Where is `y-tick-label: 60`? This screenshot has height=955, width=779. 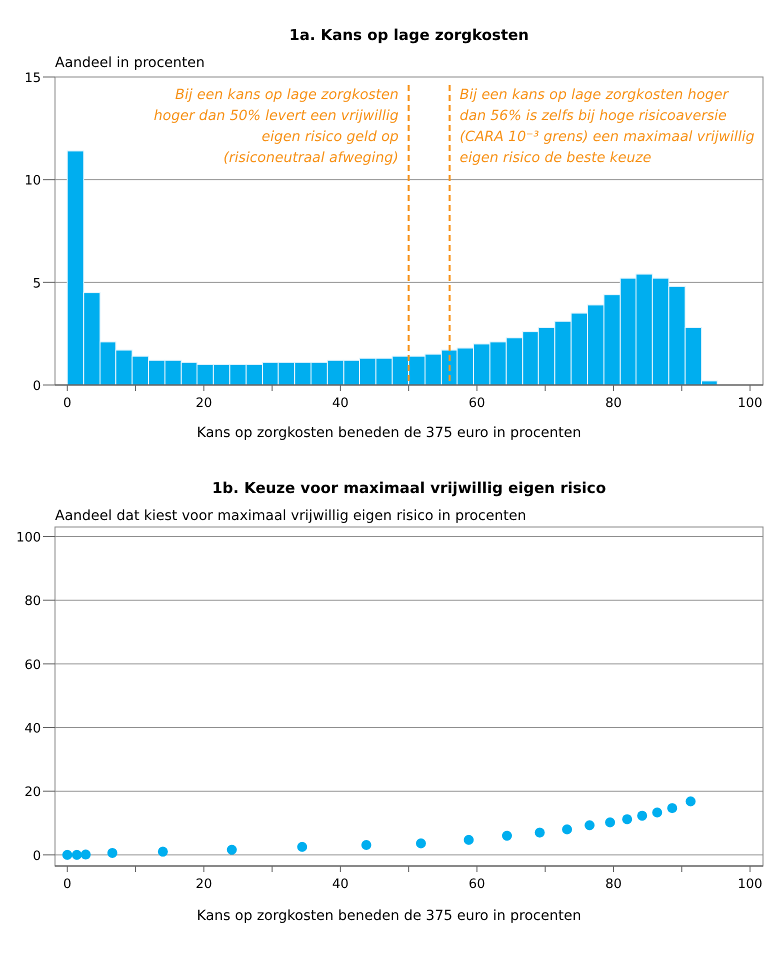 y-tick-label: 60 is located at coordinates (32, 665).